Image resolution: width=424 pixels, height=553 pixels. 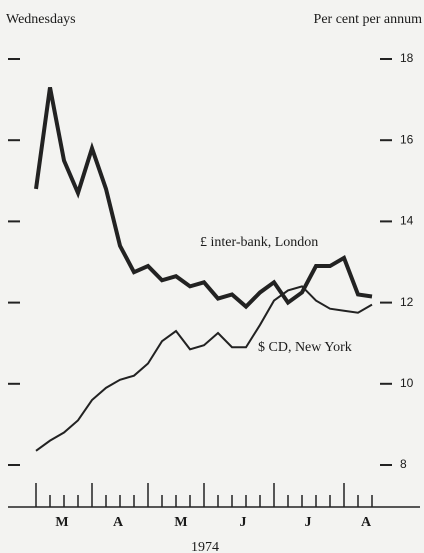 What do you see at coordinates (259, 242) in the screenshot?
I see `series-label: £ inter-bank, London` at bounding box center [259, 242].